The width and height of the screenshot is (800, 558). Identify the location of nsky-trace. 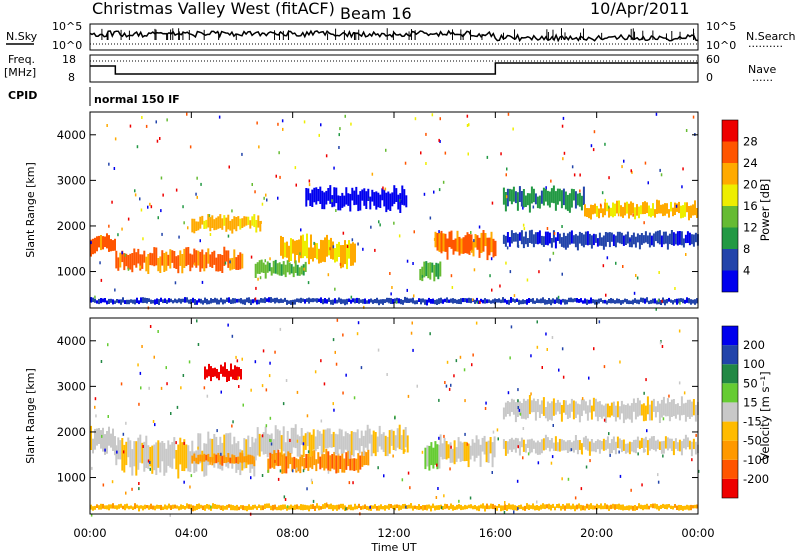
(394, 36).